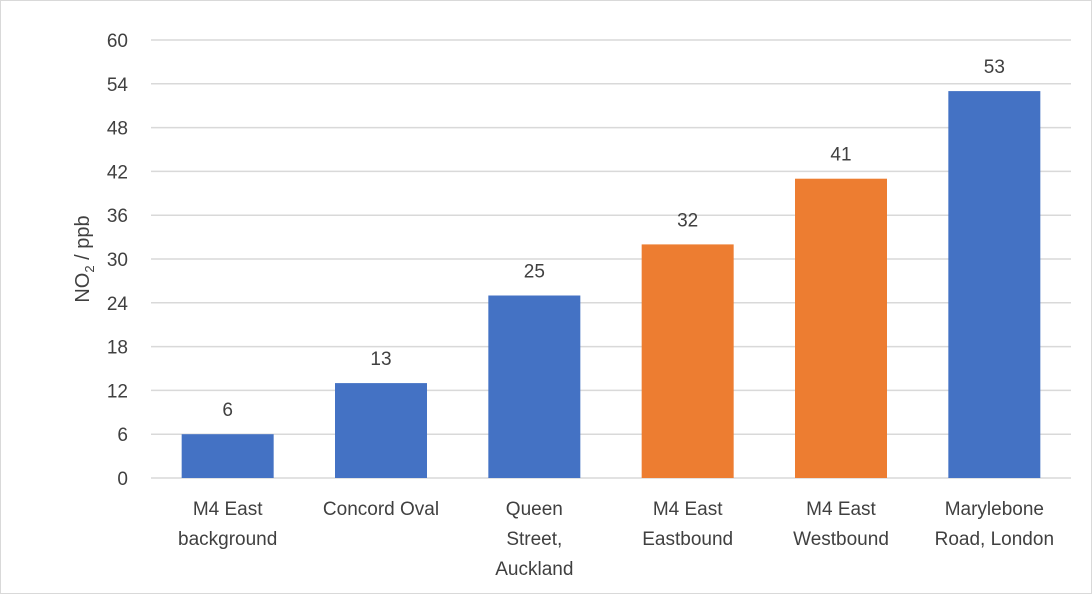  What do you see at coordinates (534, 569) in the screenshot?
I see `category-label-line: Auckland` at bounding box center [534, 569].